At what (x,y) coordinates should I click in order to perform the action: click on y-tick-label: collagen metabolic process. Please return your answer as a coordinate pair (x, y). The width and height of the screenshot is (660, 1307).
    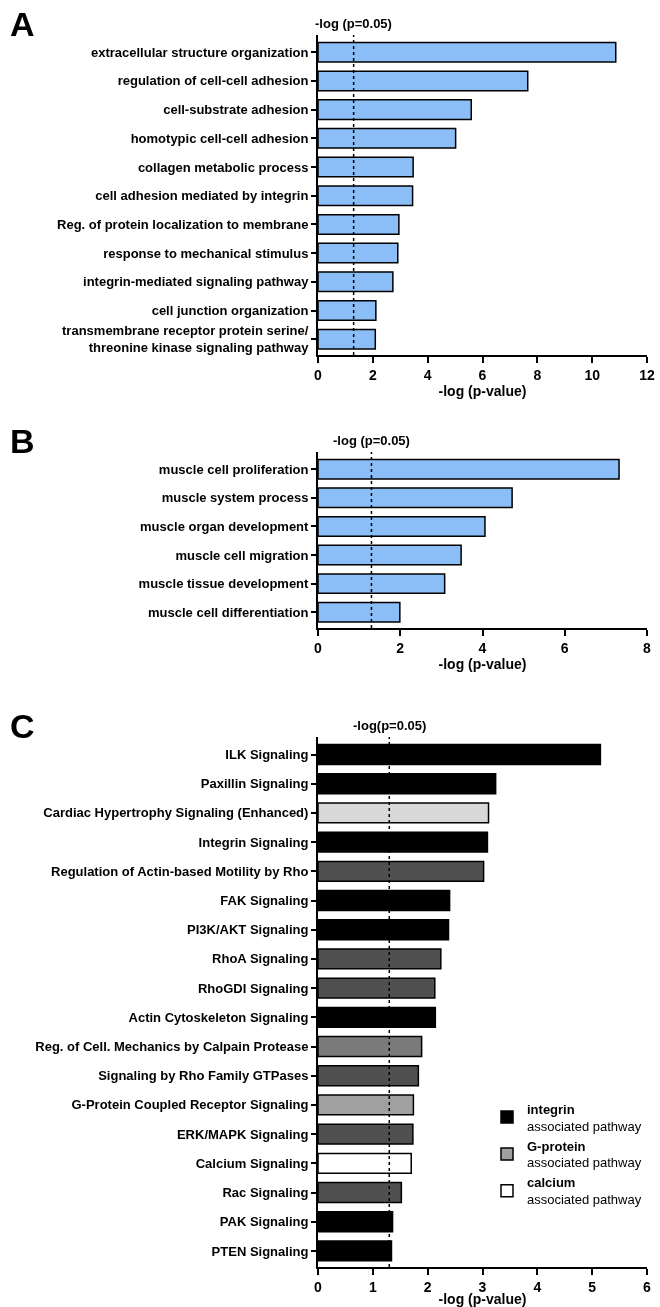
    Looking at the image, I should click on (223, 167).